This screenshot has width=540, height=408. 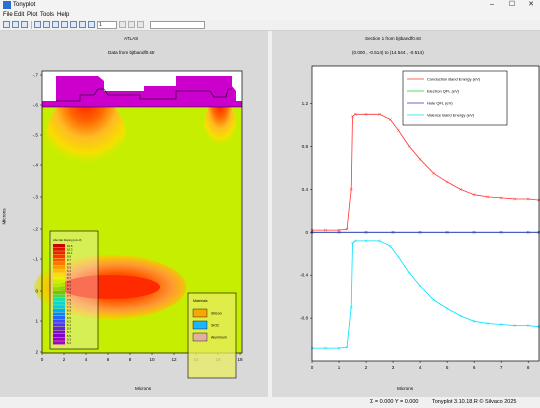 I want to click on probe-icon, so click(x=131, y=24).